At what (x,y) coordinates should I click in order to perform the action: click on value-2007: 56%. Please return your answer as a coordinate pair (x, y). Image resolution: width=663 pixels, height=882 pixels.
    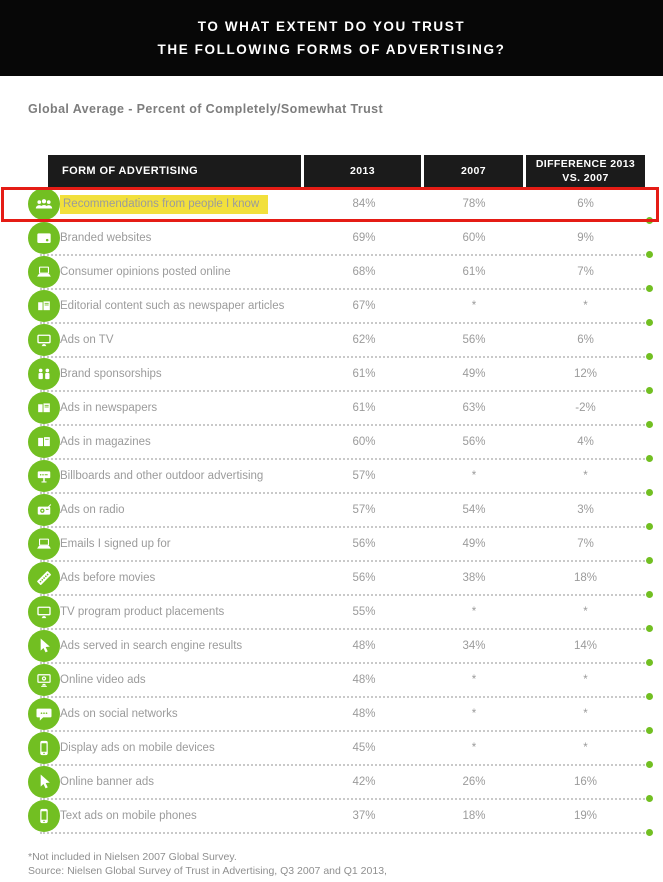
    Looking at the image, I should click on (474, 442).